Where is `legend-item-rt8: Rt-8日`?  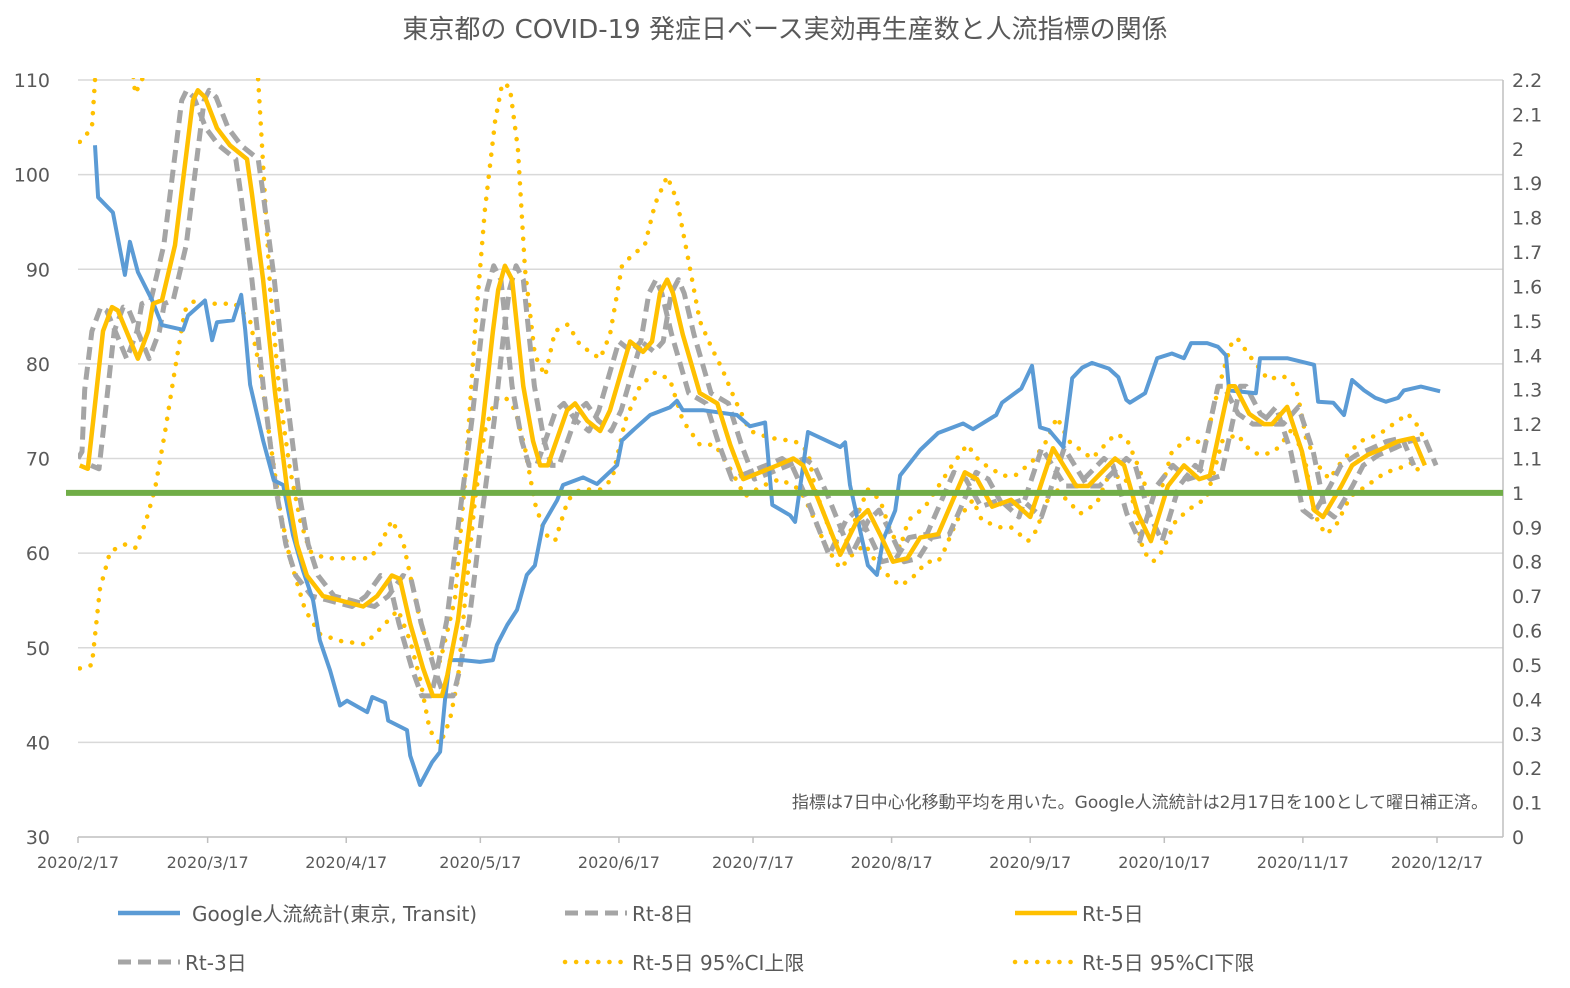 legend-item-rt8: Rt-8日 is located at coordinates (629, 914).